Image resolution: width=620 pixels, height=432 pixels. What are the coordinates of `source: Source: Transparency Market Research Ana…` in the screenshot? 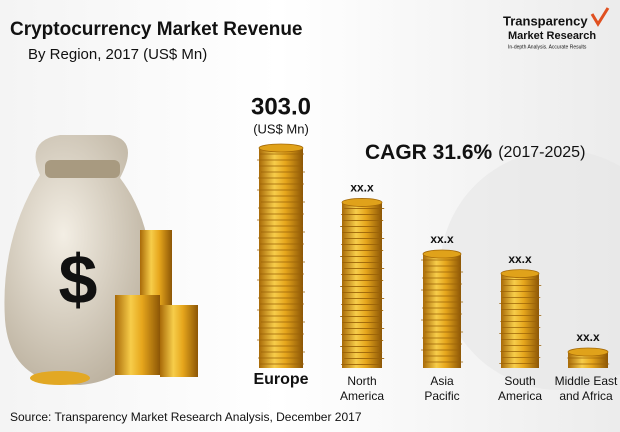 It's located at (186, 417).